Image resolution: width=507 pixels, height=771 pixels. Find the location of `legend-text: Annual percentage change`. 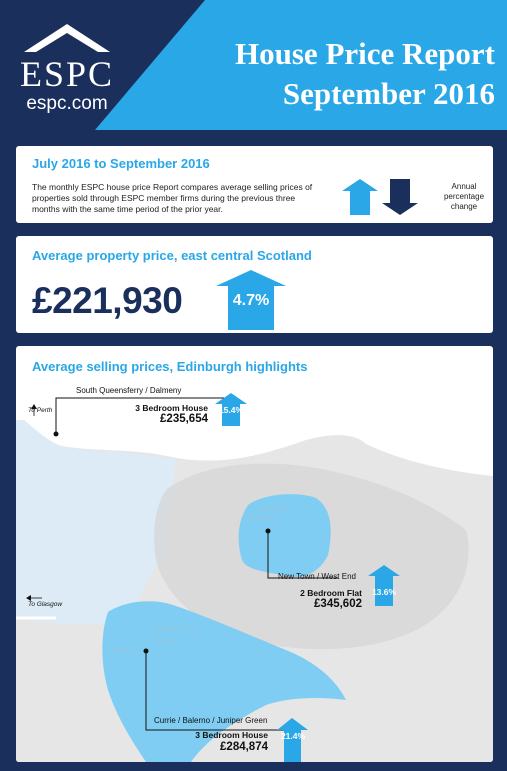

legend-text: Annual percentage change is located at coordinates (464, 197).